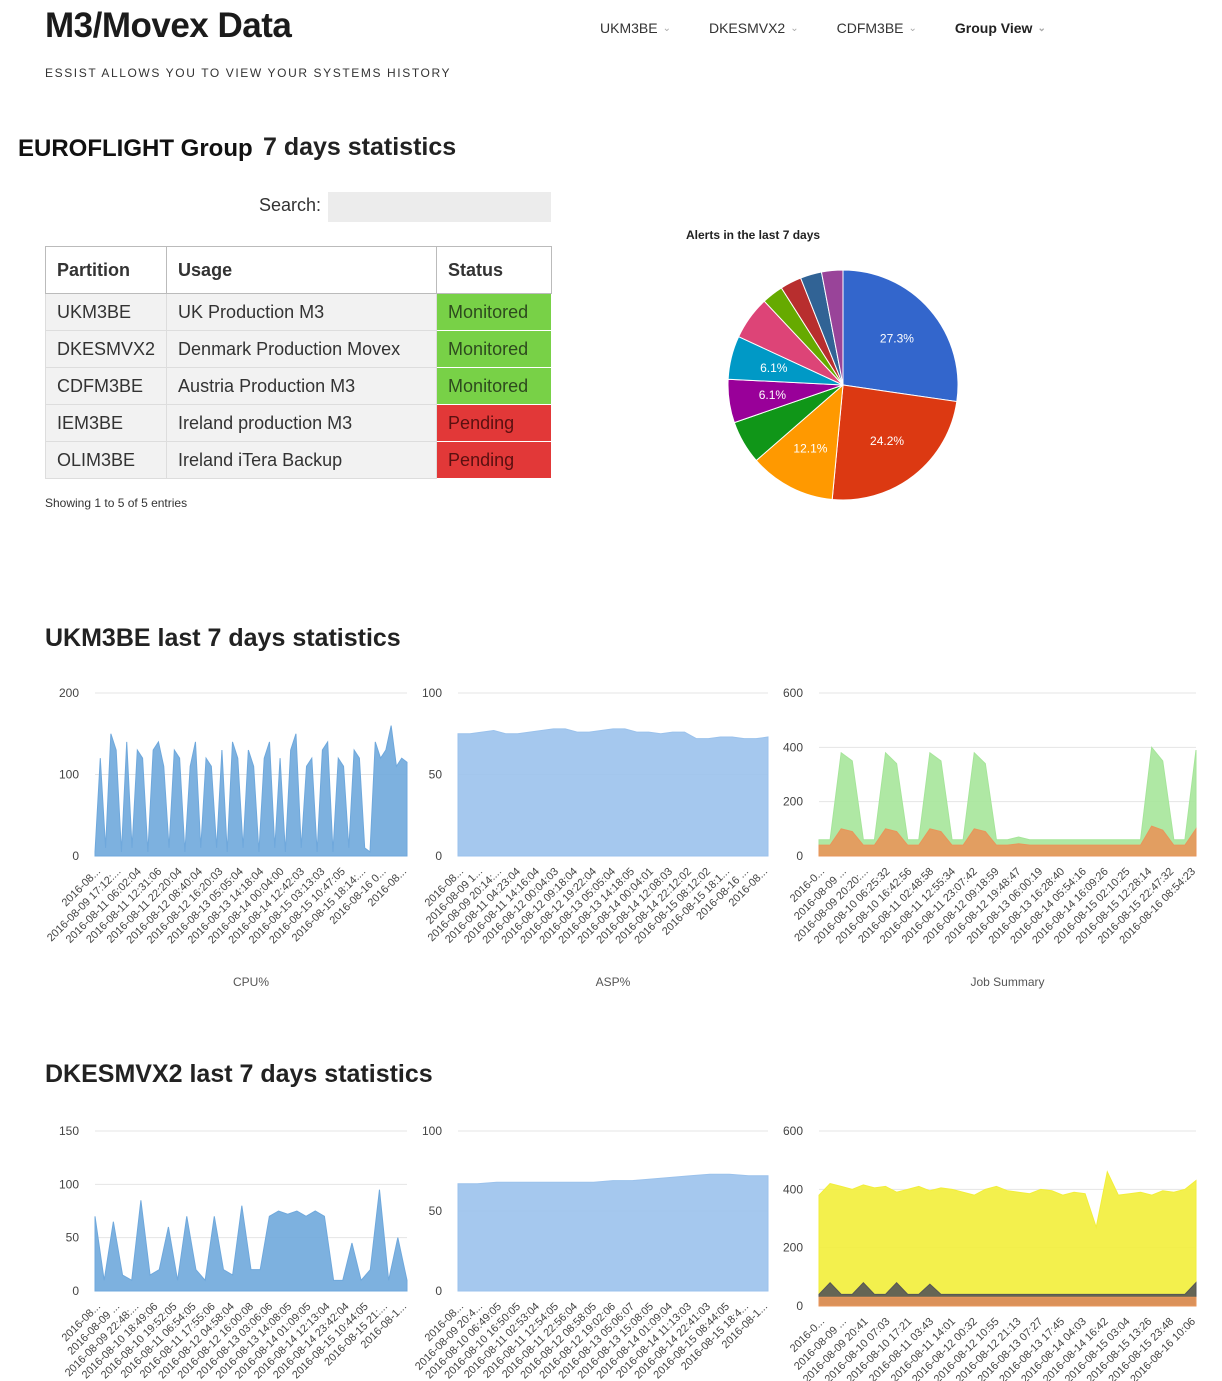 This screenshot has height=1381, width=1222. I want to click on table-row: UKM3BE UK Production M3 Monitored, so click(298, 312).